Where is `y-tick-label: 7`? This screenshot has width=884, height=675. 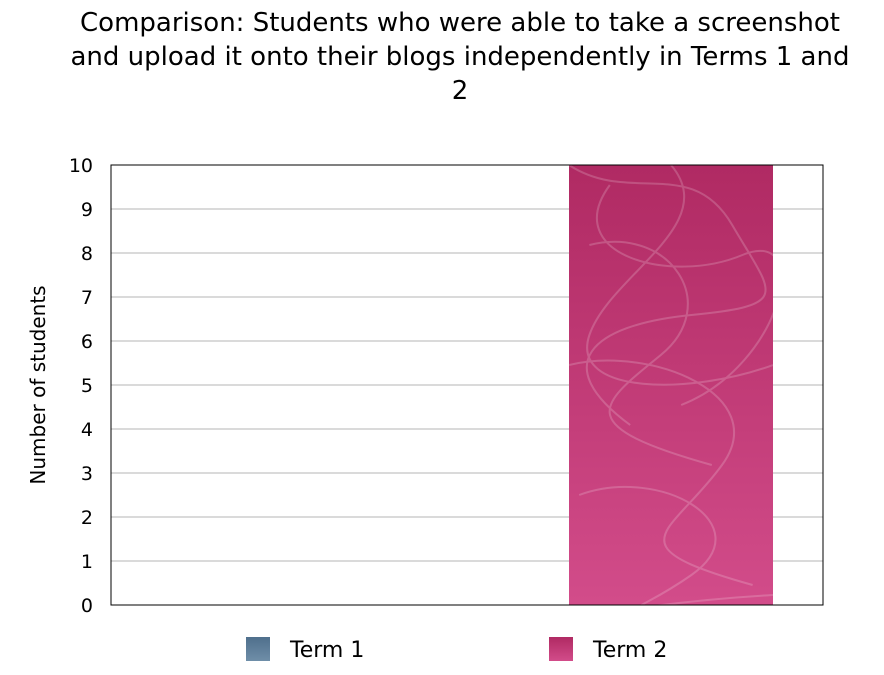 y-tick-label: 7 is located at coordinates (87, 298).